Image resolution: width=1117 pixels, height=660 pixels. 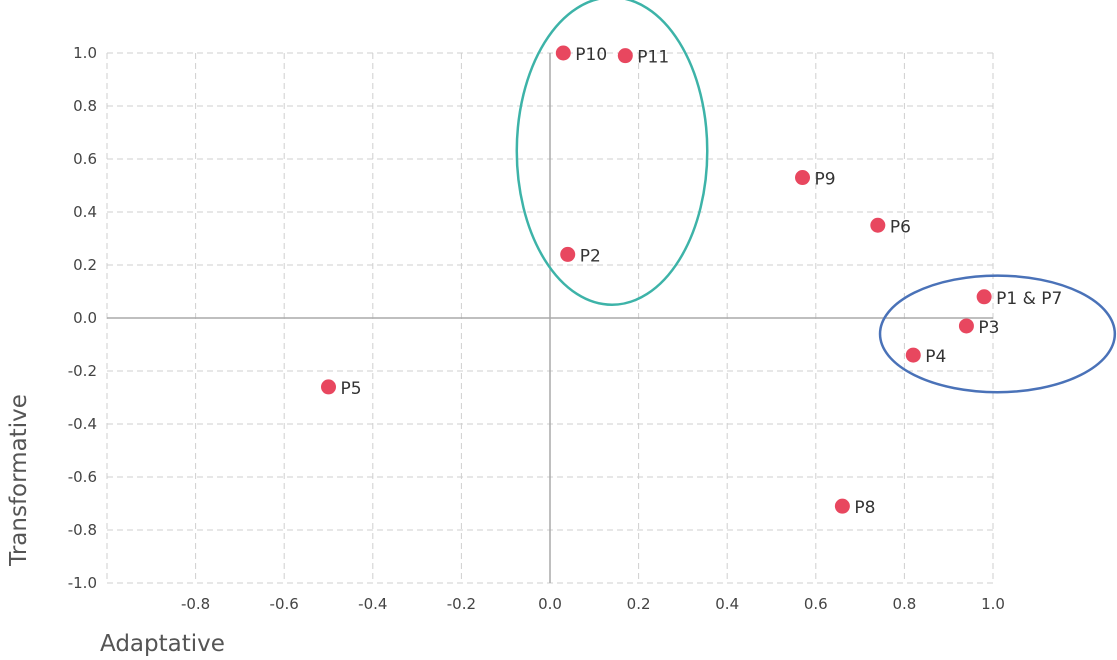 I want to click on y-tick-labels: 1.0 0.8 0.6 0.4 0.2 0.0 -0.2 -0.4 -0.6 -0.8 -1.0, so click(x=82, y=318).